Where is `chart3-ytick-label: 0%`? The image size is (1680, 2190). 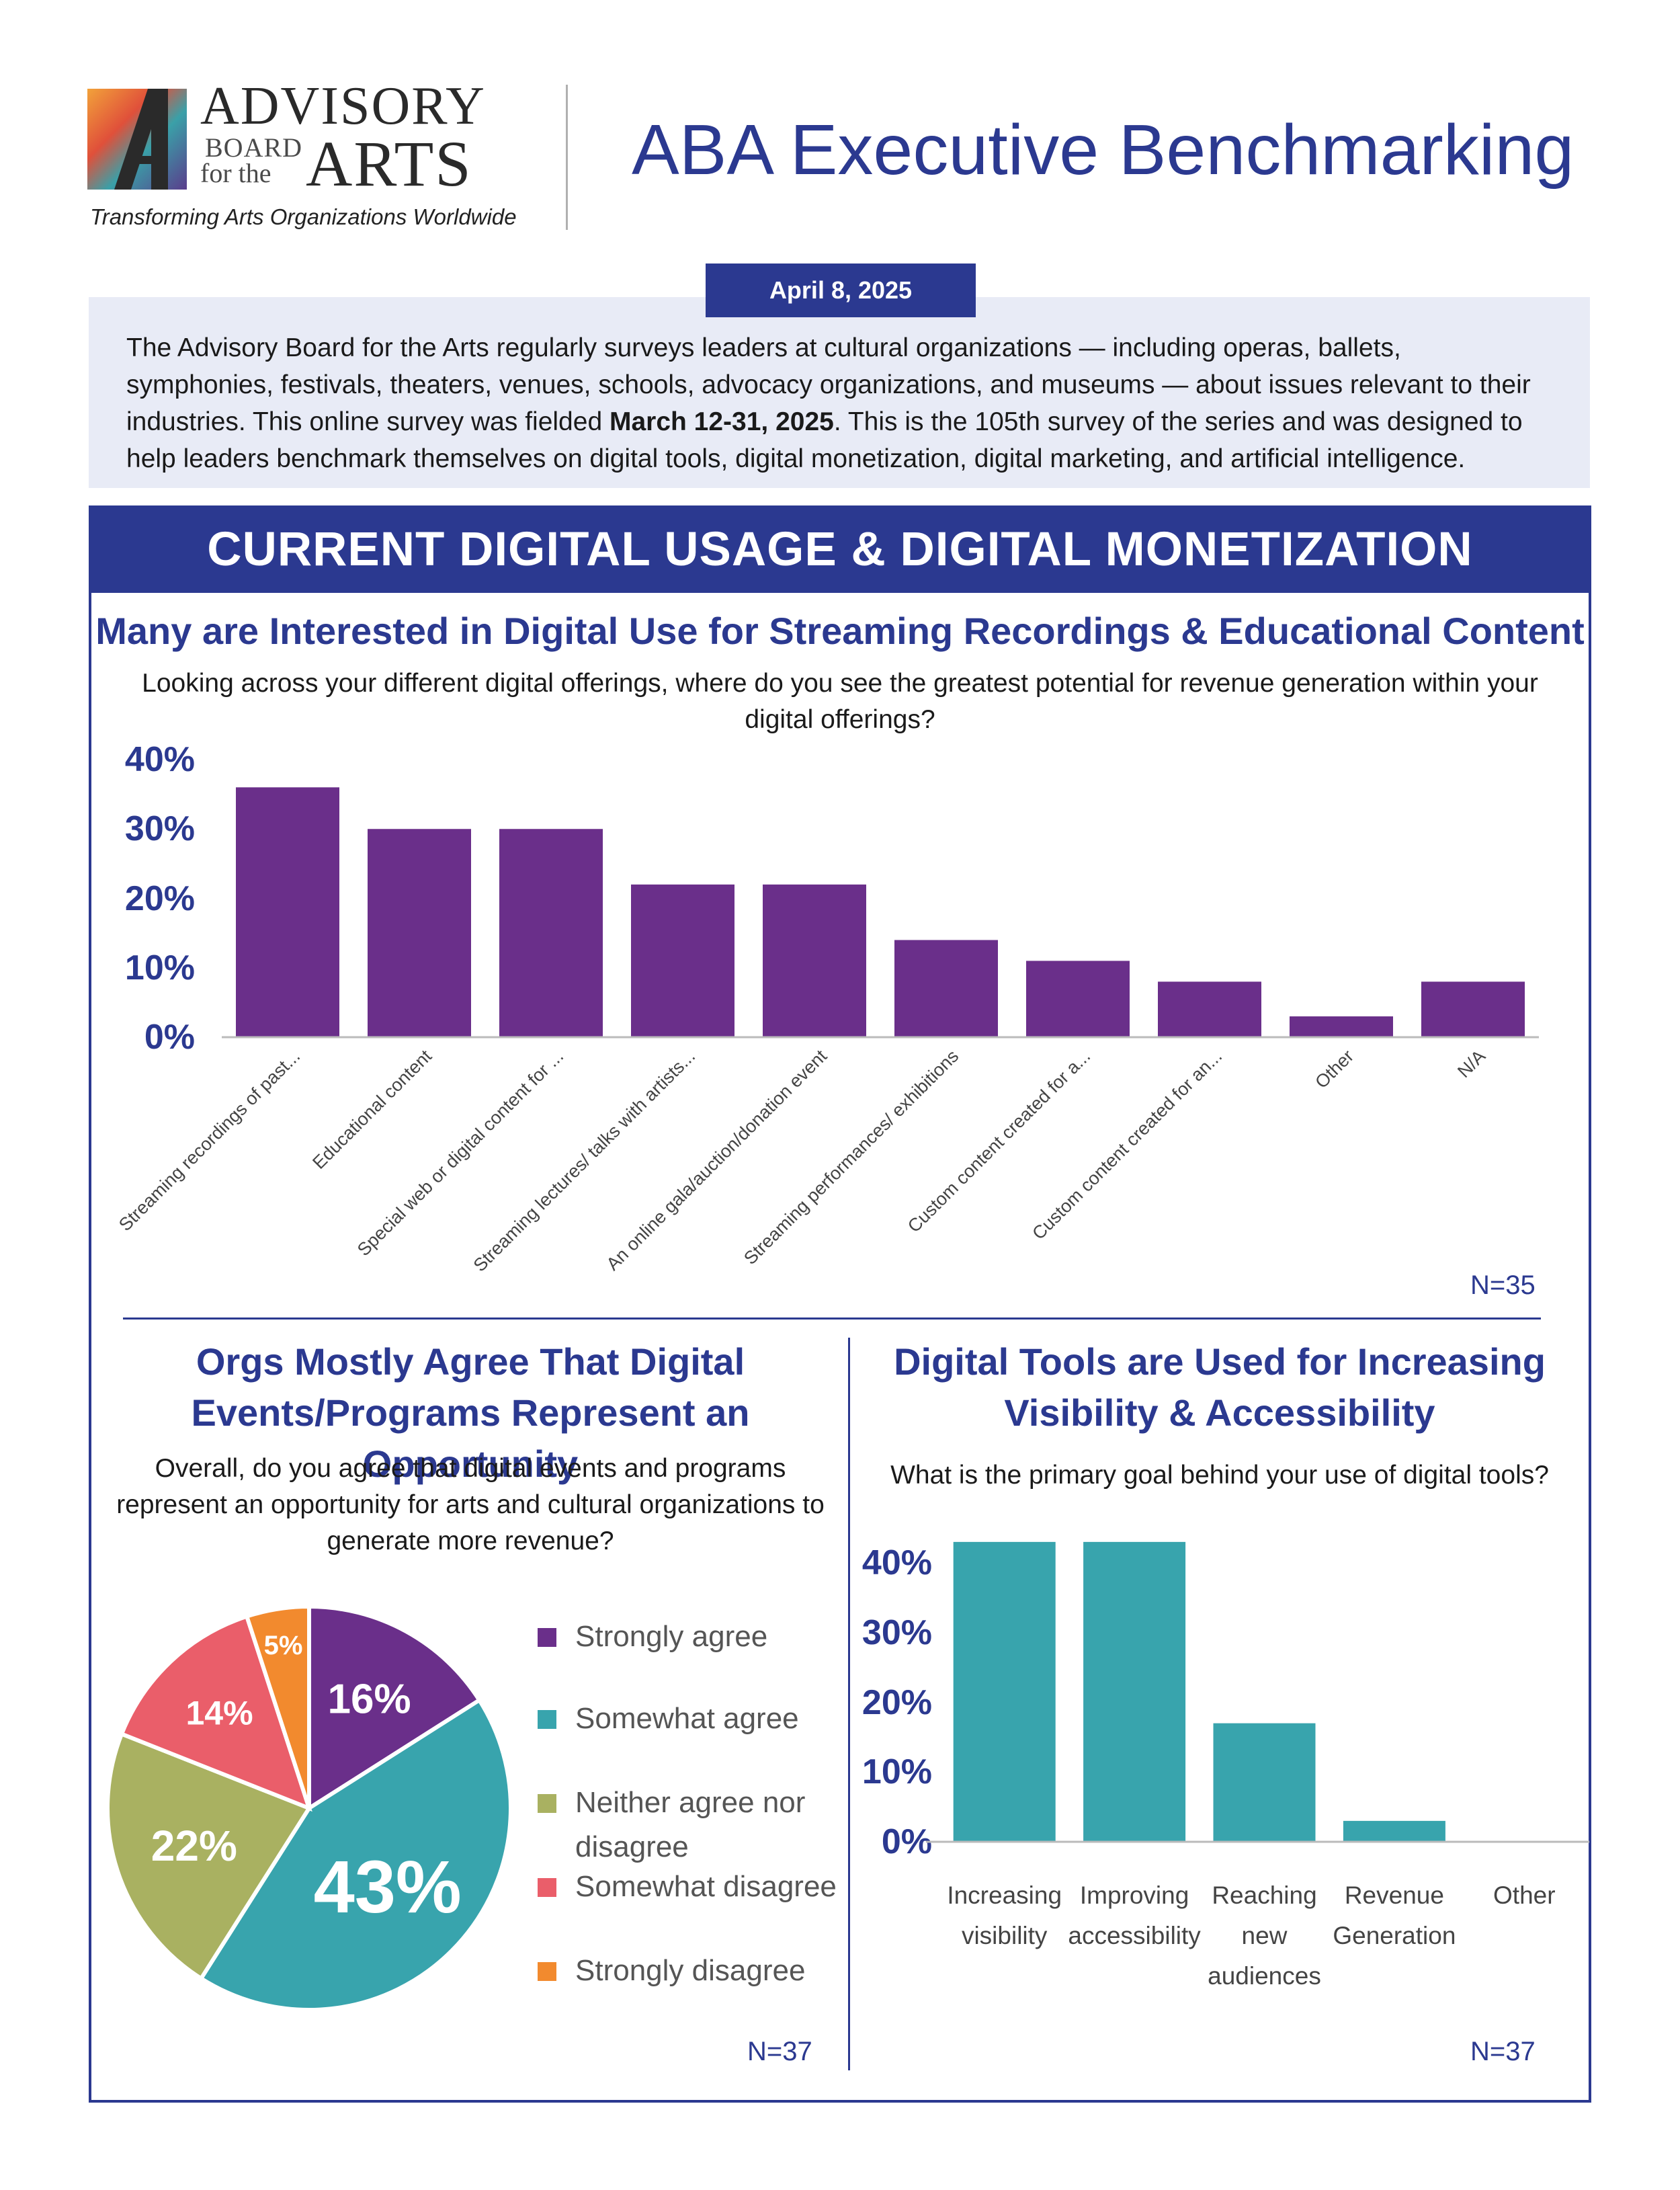
chart3-ytick-label: 0% is located at coordinates (907, 1841).